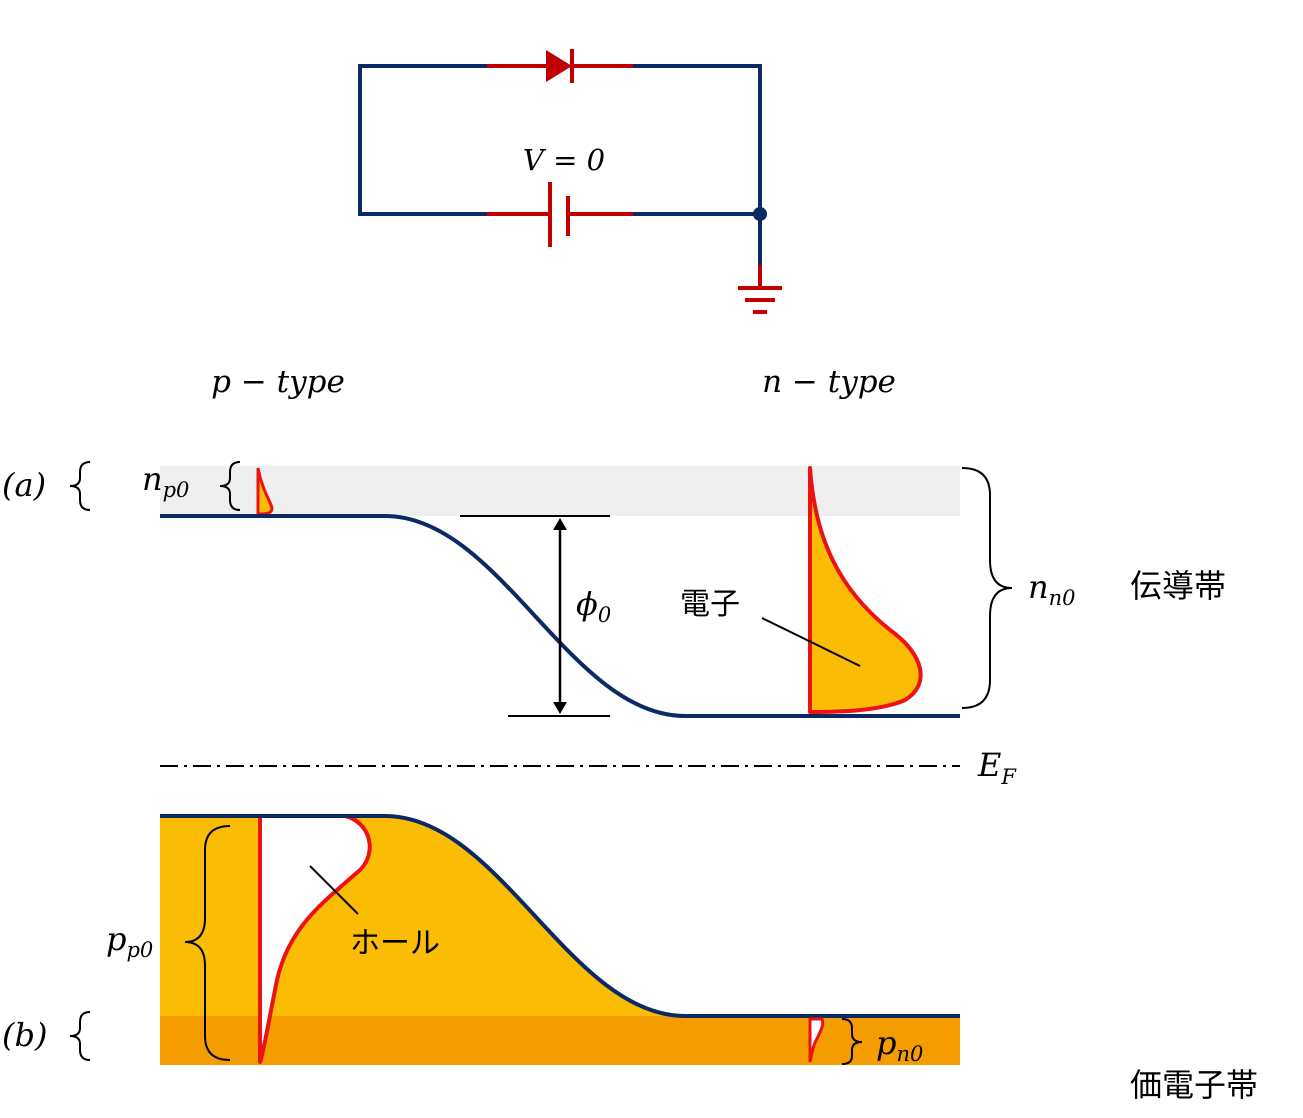  Describe the element at coordinates (829, 382) in the screenshot. I see `n-type-label: n − type` at that location.